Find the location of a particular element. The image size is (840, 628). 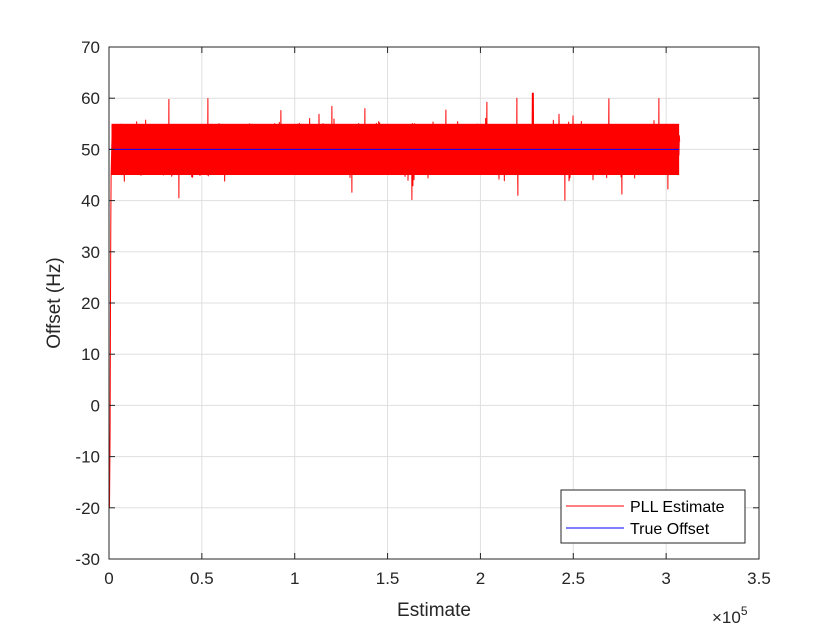

y-tick-label: 10 is located at coordinates (90, 354).